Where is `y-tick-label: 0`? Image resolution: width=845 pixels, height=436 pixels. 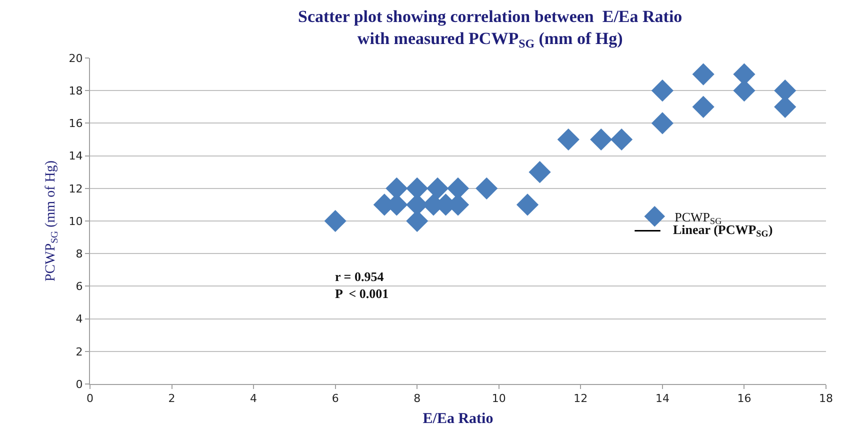 y-tick-label: 0 is located at coordinates (79, 384).